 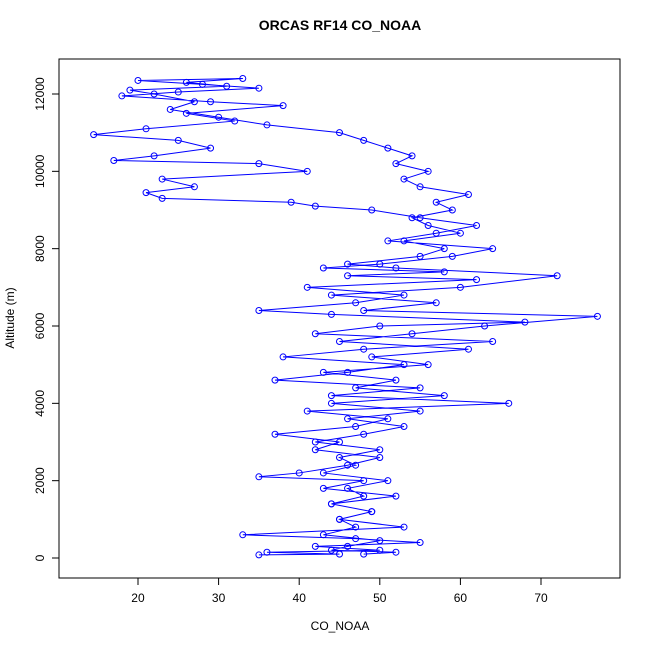 I want to click on x-tick-label: 30, so click(x=219, y=598).